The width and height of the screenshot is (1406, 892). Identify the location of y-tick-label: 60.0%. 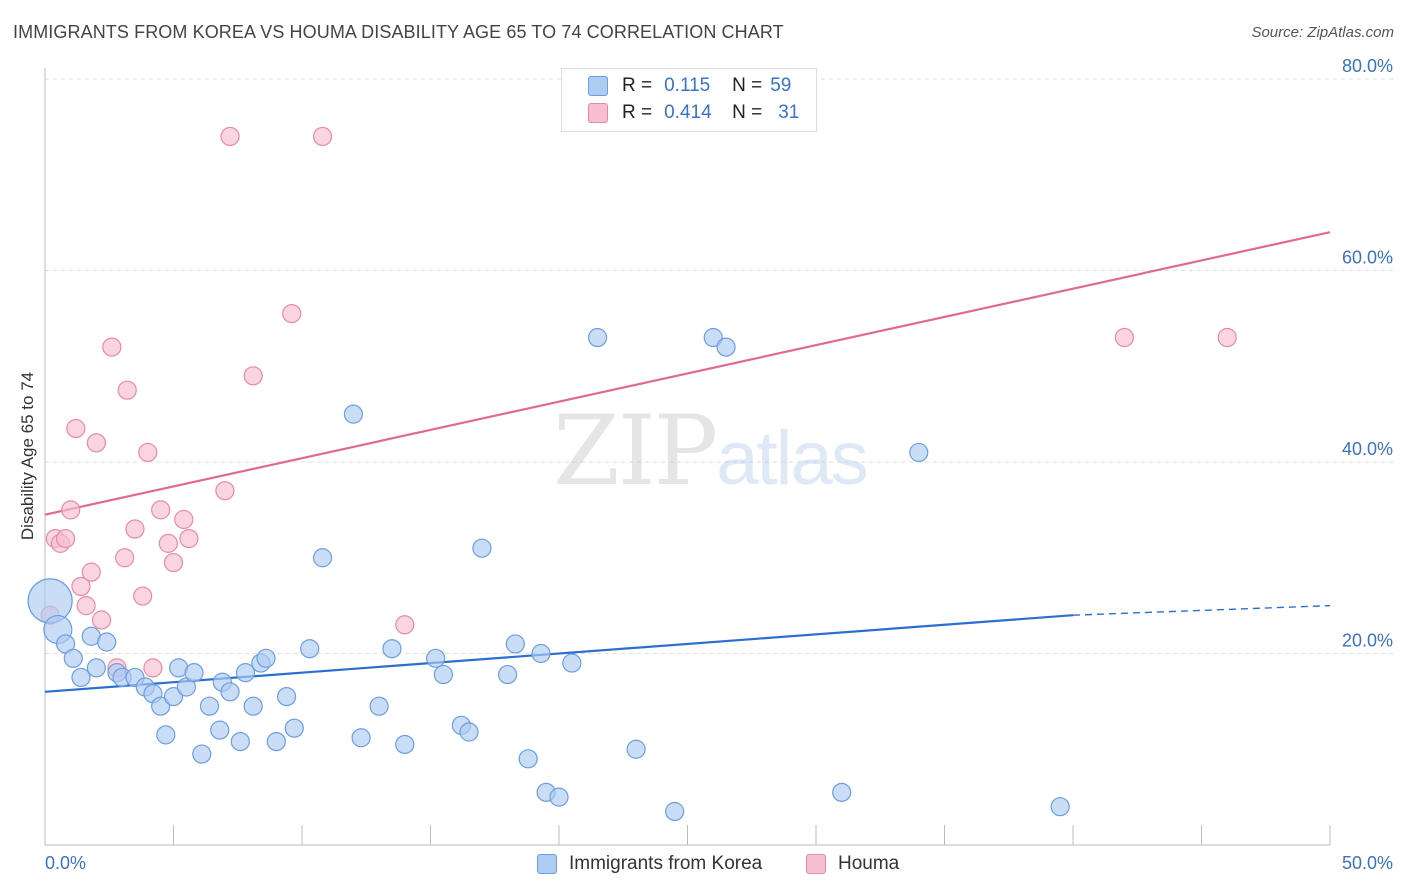
(1367, 258).